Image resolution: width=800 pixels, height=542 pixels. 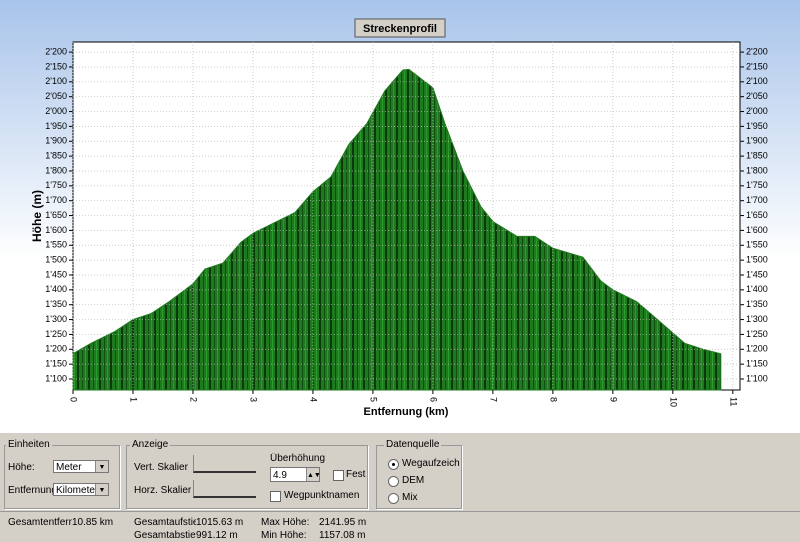 What do you see at coordinates (298, 458) in the screenshot?
I see `label: Überhöhung` at bounding box center [298, 458].